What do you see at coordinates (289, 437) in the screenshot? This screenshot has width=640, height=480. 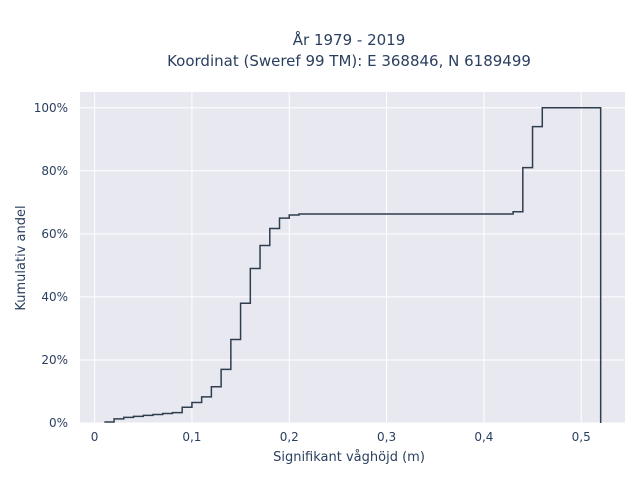 I see `x-tick-label: 0,2` at bounding box center [289, 437].